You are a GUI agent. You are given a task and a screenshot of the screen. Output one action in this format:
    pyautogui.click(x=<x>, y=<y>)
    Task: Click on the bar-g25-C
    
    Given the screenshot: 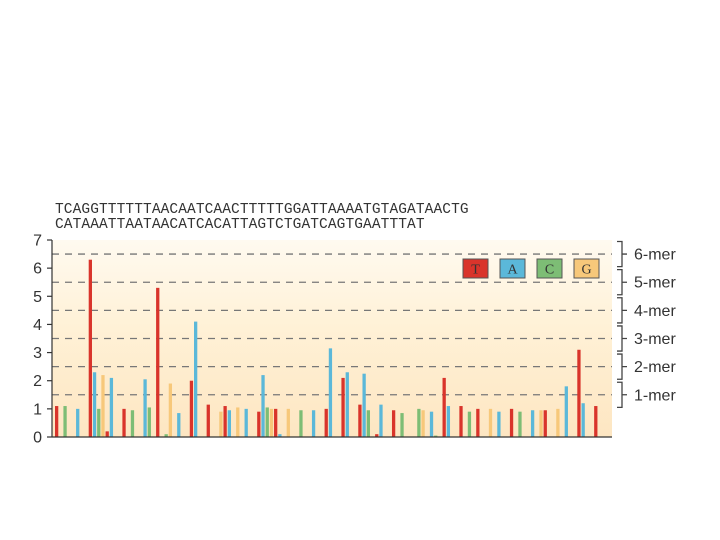 What is the action you would take?
    pyautogui.click(x=469, y=424)
    